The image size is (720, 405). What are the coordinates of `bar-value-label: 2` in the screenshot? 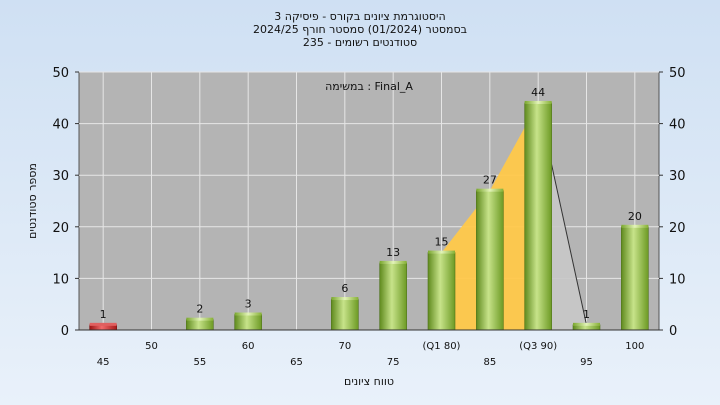 It's located at (199, 309).